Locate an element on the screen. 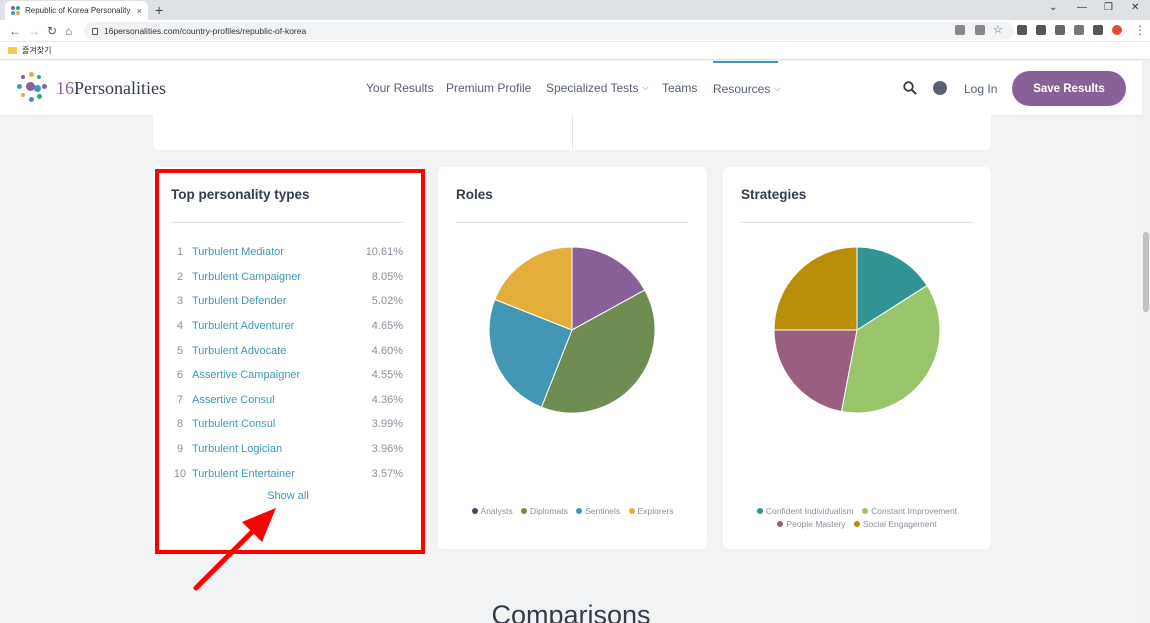  strategies-pie-chart is located at coordinates (857, 330).